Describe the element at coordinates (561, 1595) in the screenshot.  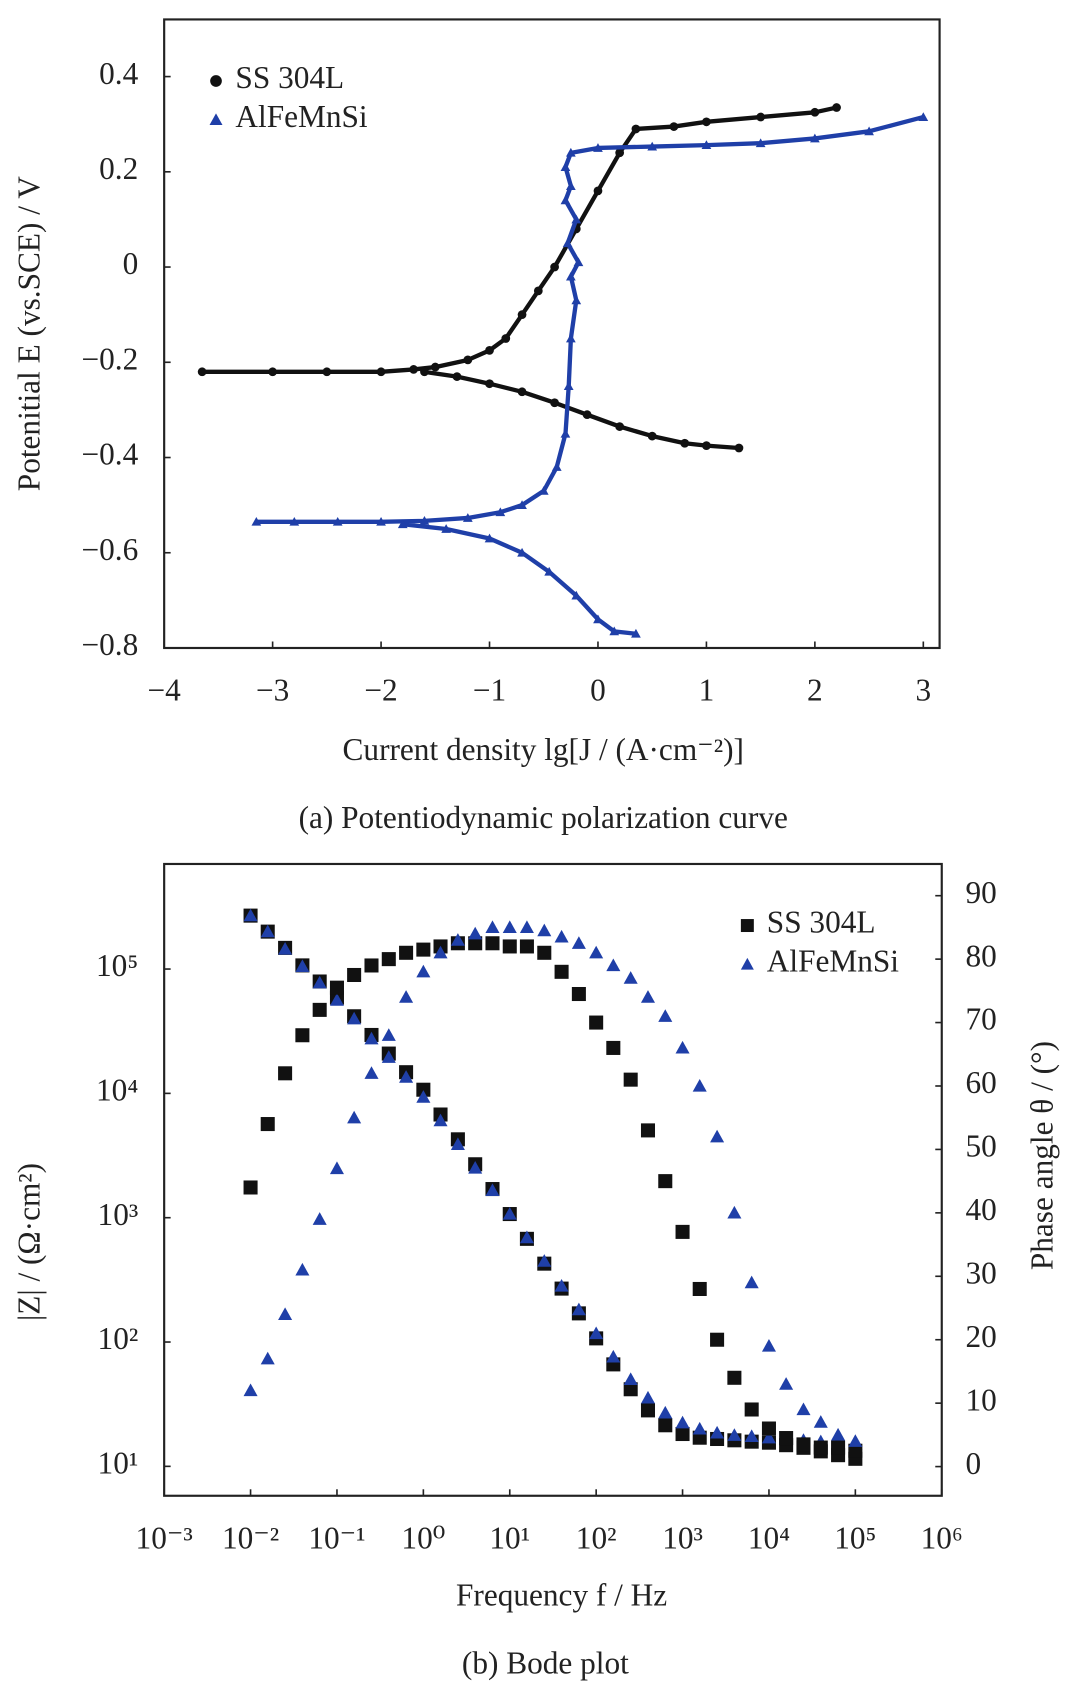
I see `x-axis-label: Frequency f / Hz` at that location.